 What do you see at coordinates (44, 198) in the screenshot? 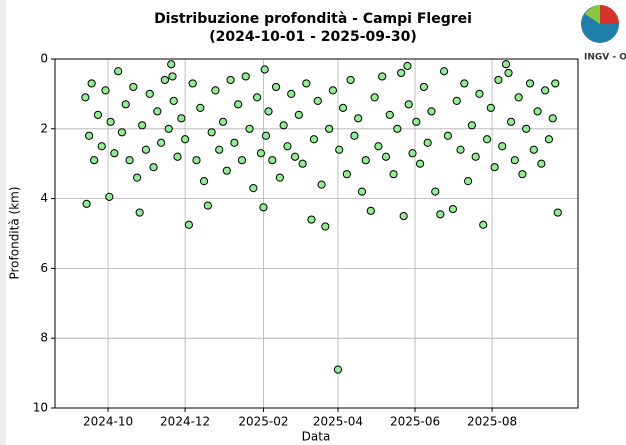
I see `y-tick-label: 4` at bounding box center [44, 198].